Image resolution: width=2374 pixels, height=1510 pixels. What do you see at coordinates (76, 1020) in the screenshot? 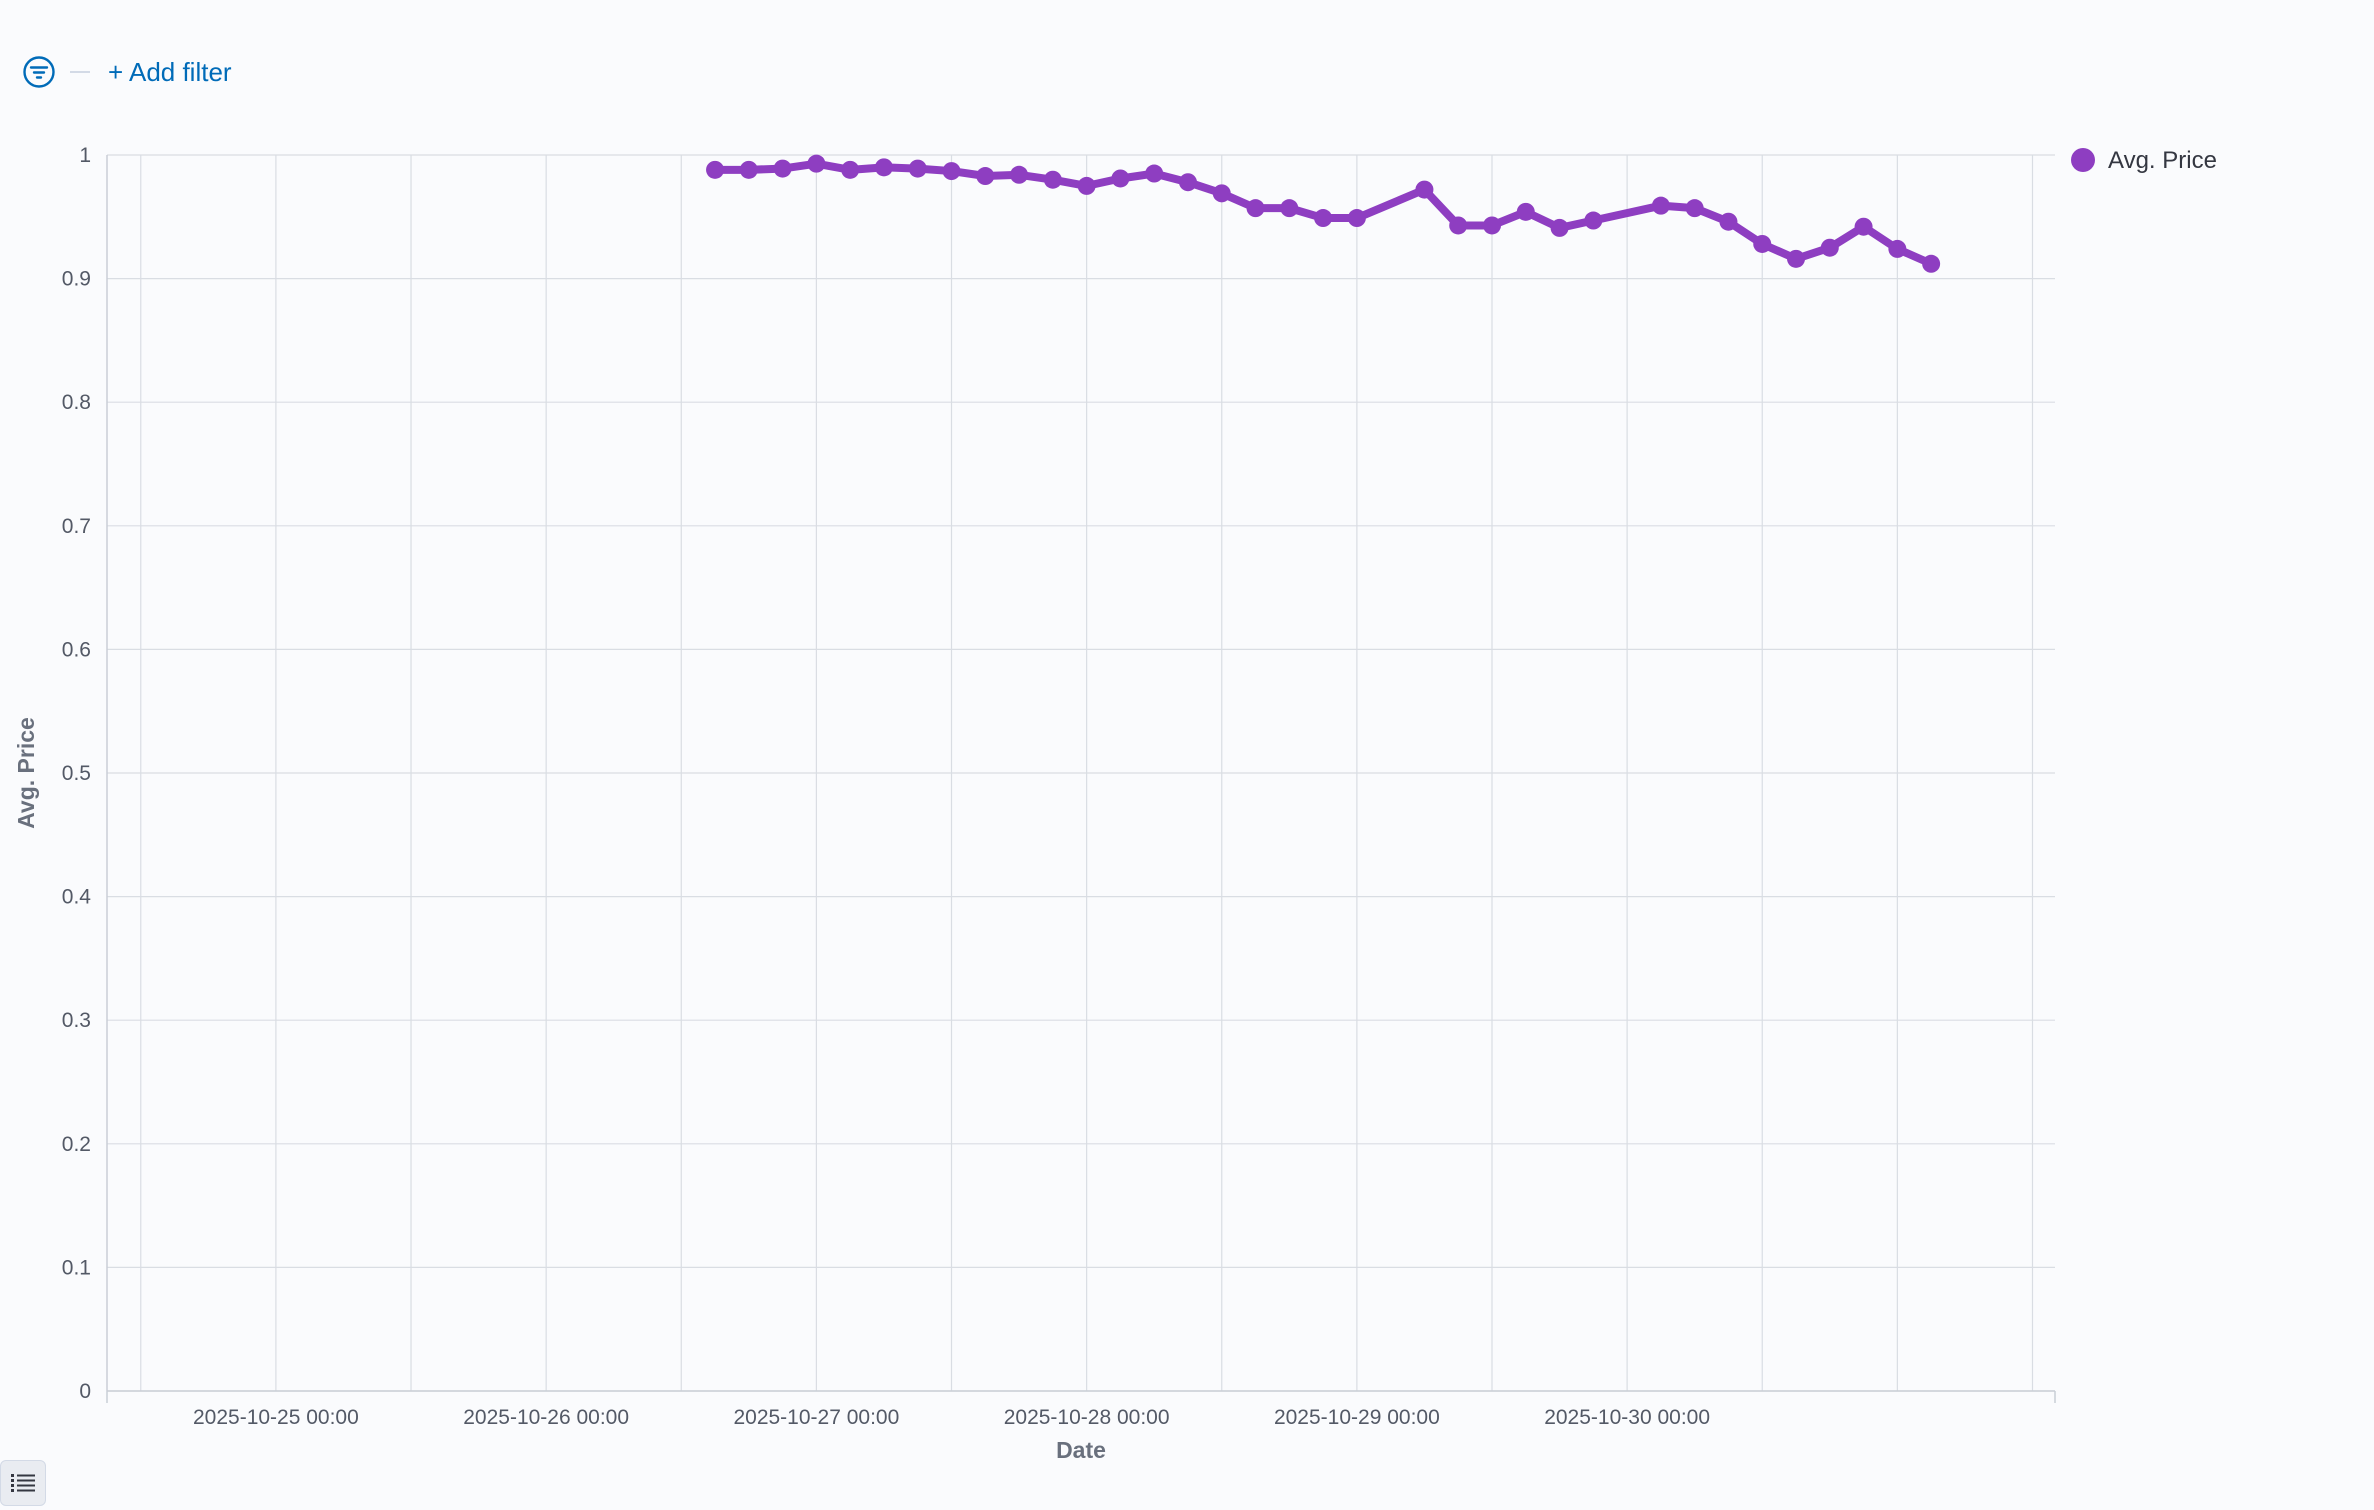
I see `y-tick-label: 0.3` at bounding box center [76, 1020].